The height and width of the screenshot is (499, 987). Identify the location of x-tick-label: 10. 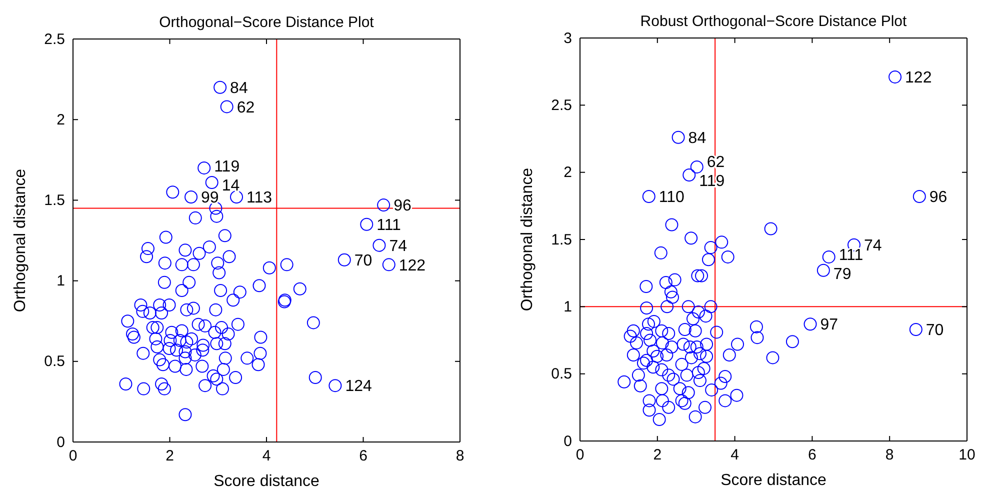
(967, 455).